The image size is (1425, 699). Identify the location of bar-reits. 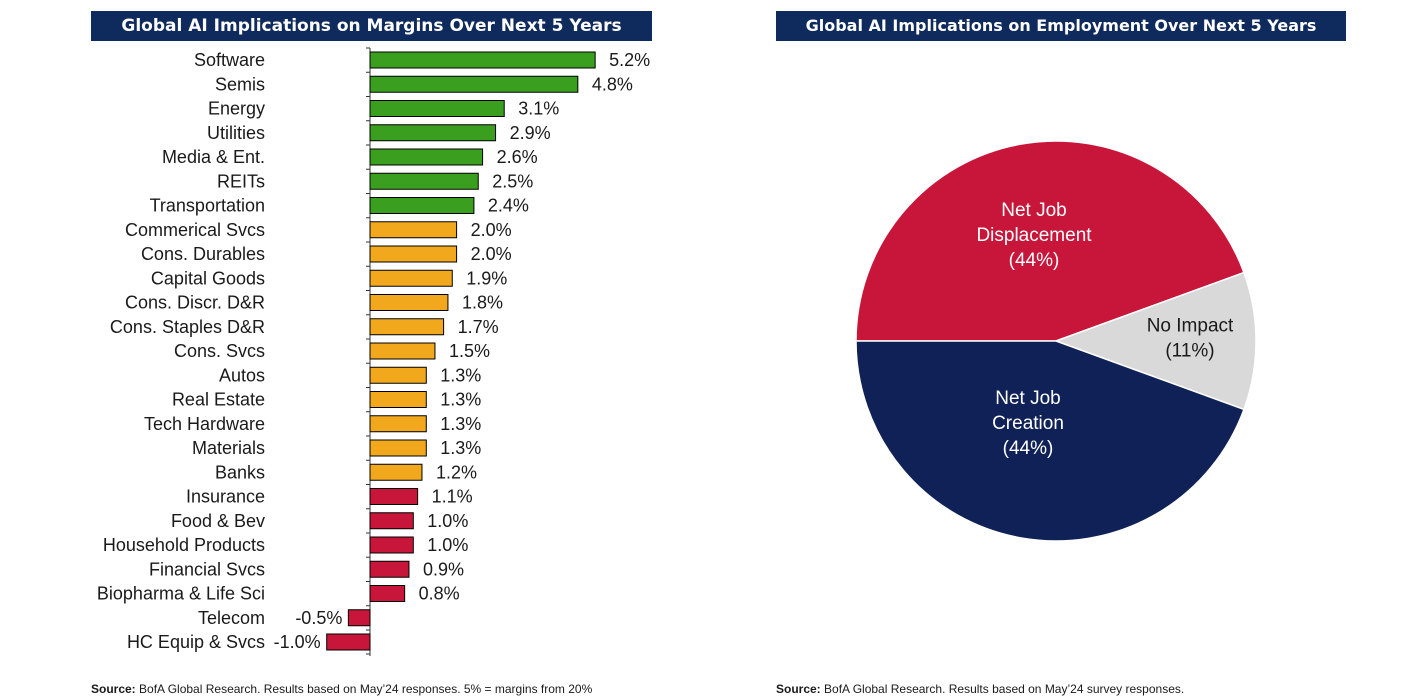
(424, 181).